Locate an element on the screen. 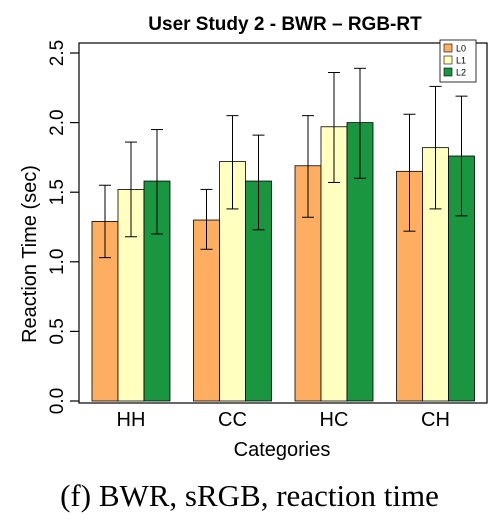 This screenshot has width=499, height=525. x-axis-label: Categories is located at coordinates (282, 450).